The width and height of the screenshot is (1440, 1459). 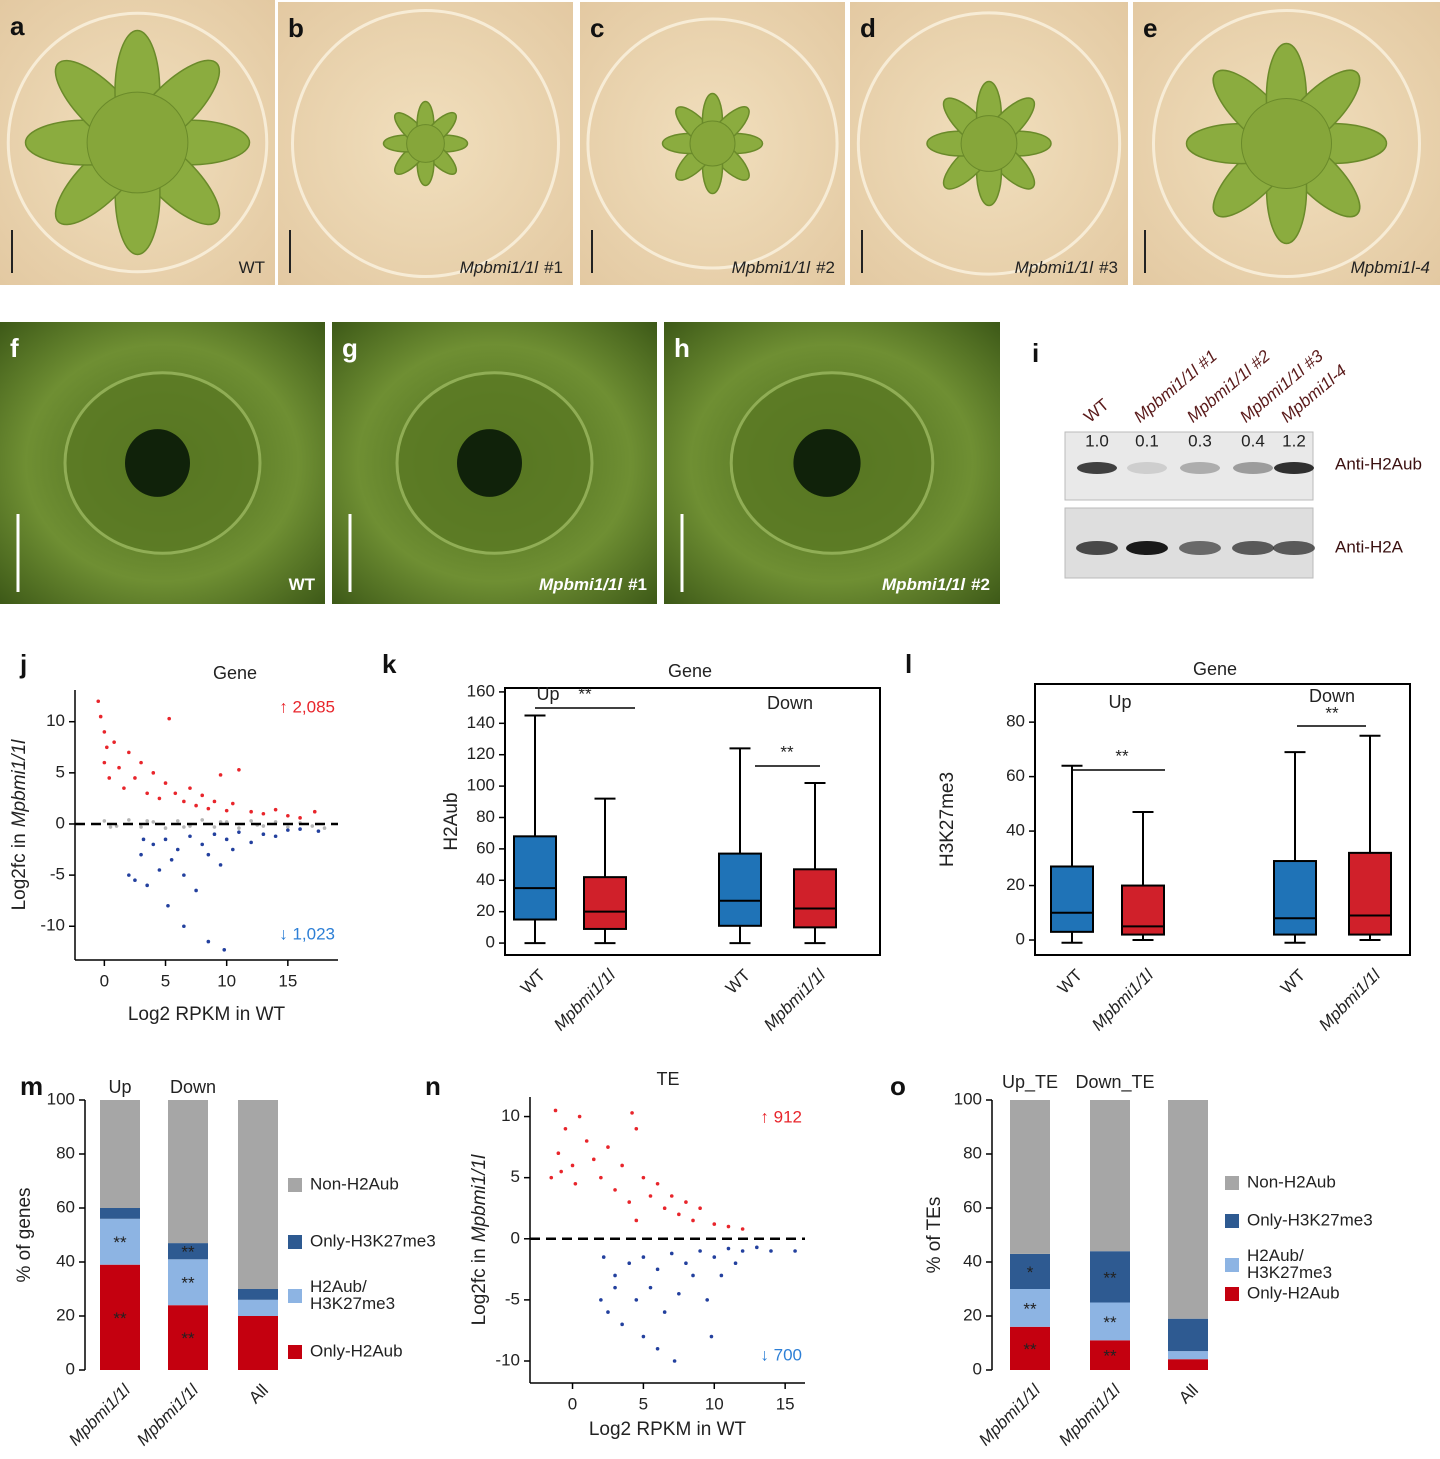 I want to click on photo-label: WT, so click(x=252, y=267).